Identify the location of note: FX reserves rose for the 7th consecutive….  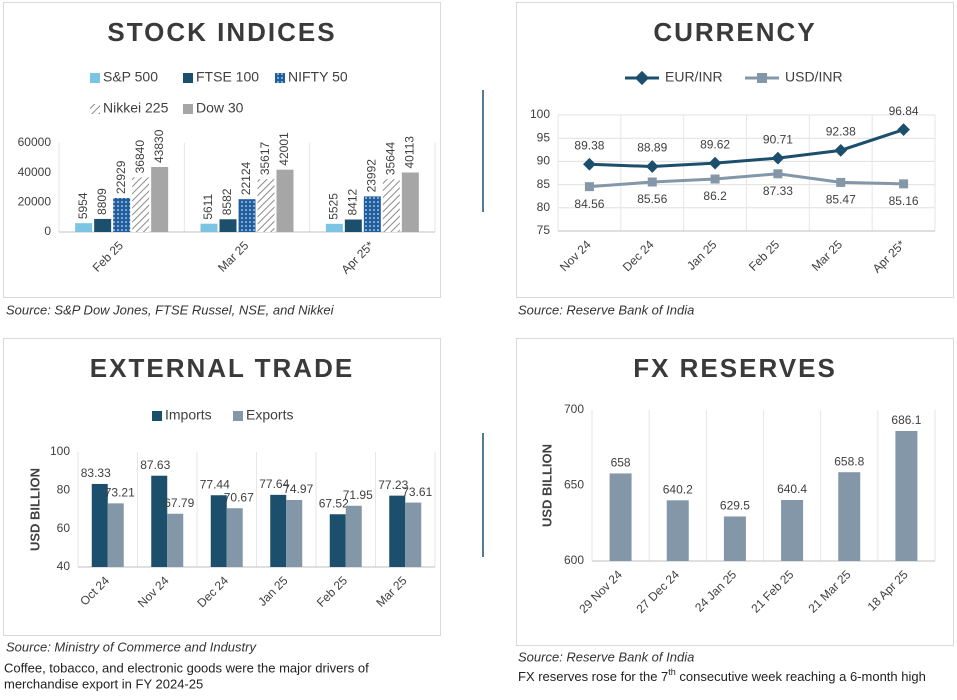
(722, 675).